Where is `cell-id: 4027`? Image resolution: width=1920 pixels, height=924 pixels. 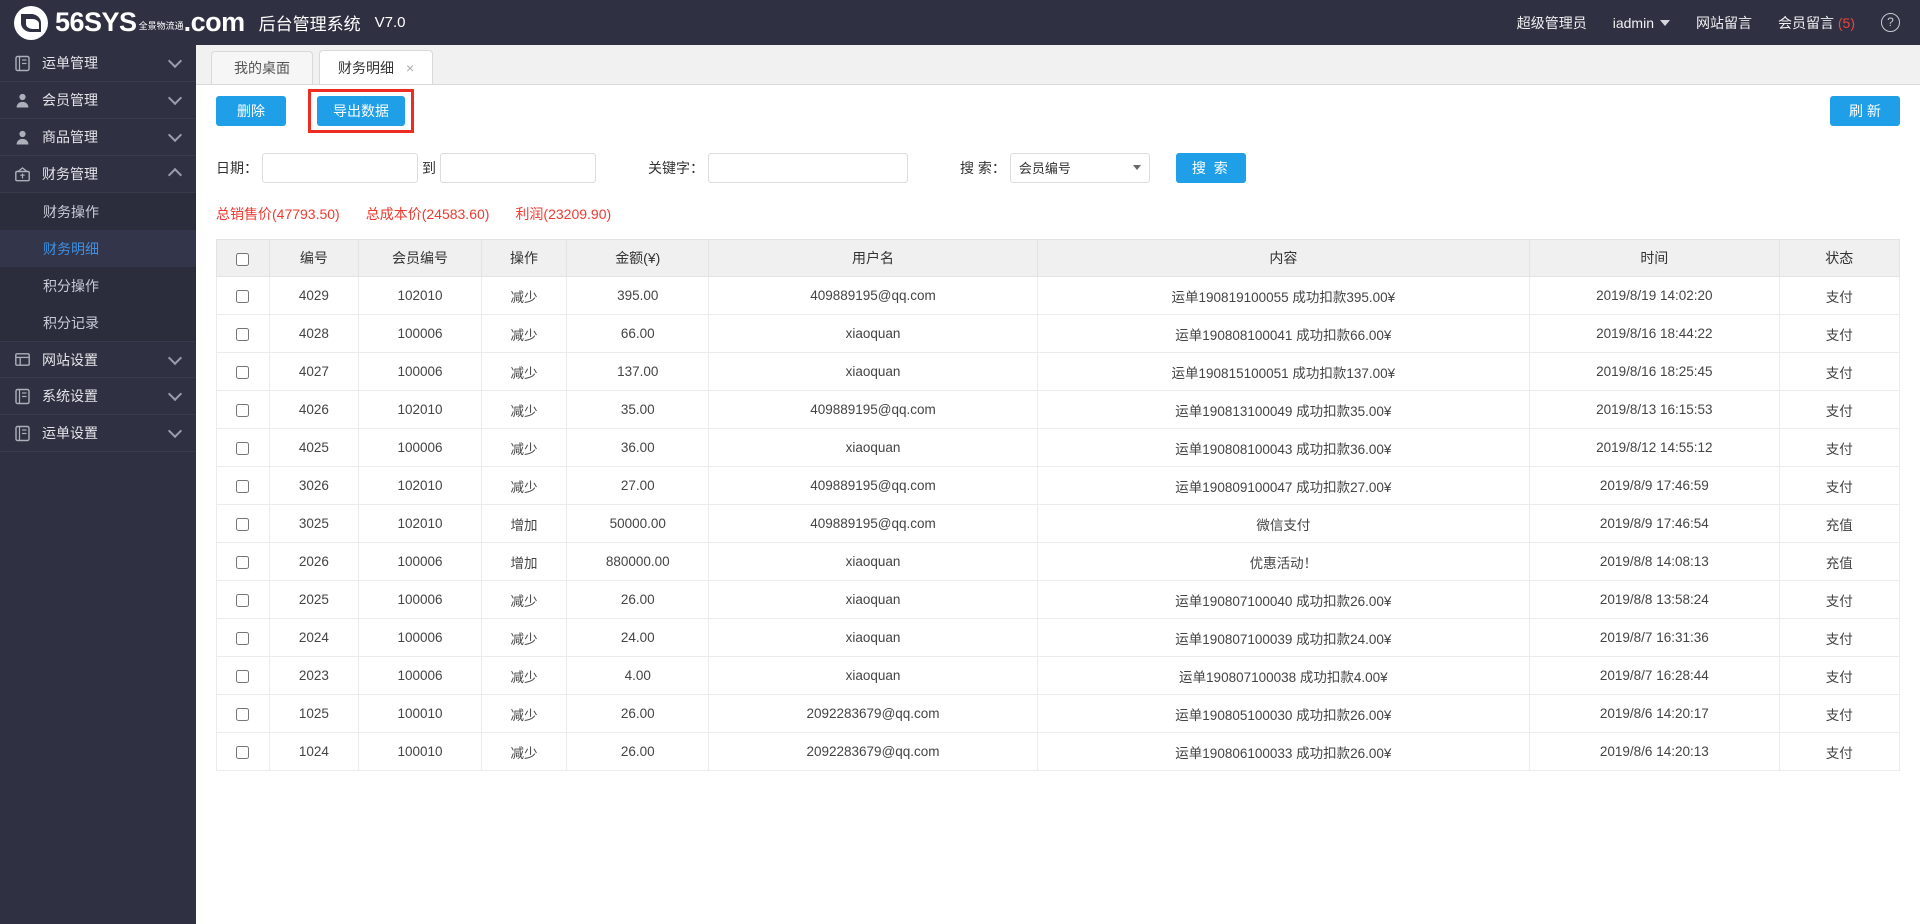
cell-id: 4027 is located at coordinates (314, 371).